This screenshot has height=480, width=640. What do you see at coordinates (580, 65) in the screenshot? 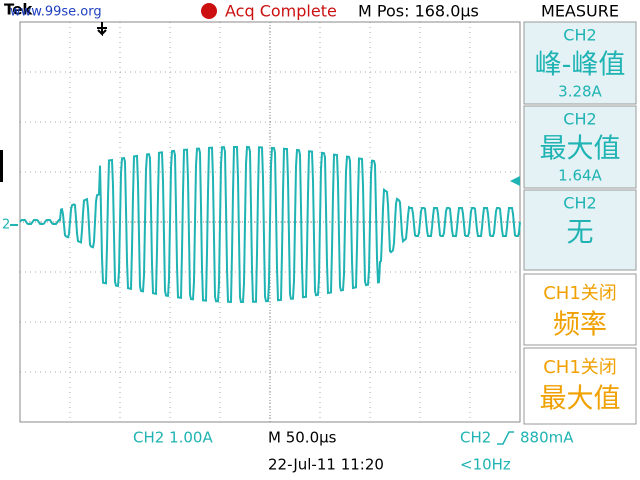
I see `measure-label: 峰-峰值` at bounding box center [580, 65].